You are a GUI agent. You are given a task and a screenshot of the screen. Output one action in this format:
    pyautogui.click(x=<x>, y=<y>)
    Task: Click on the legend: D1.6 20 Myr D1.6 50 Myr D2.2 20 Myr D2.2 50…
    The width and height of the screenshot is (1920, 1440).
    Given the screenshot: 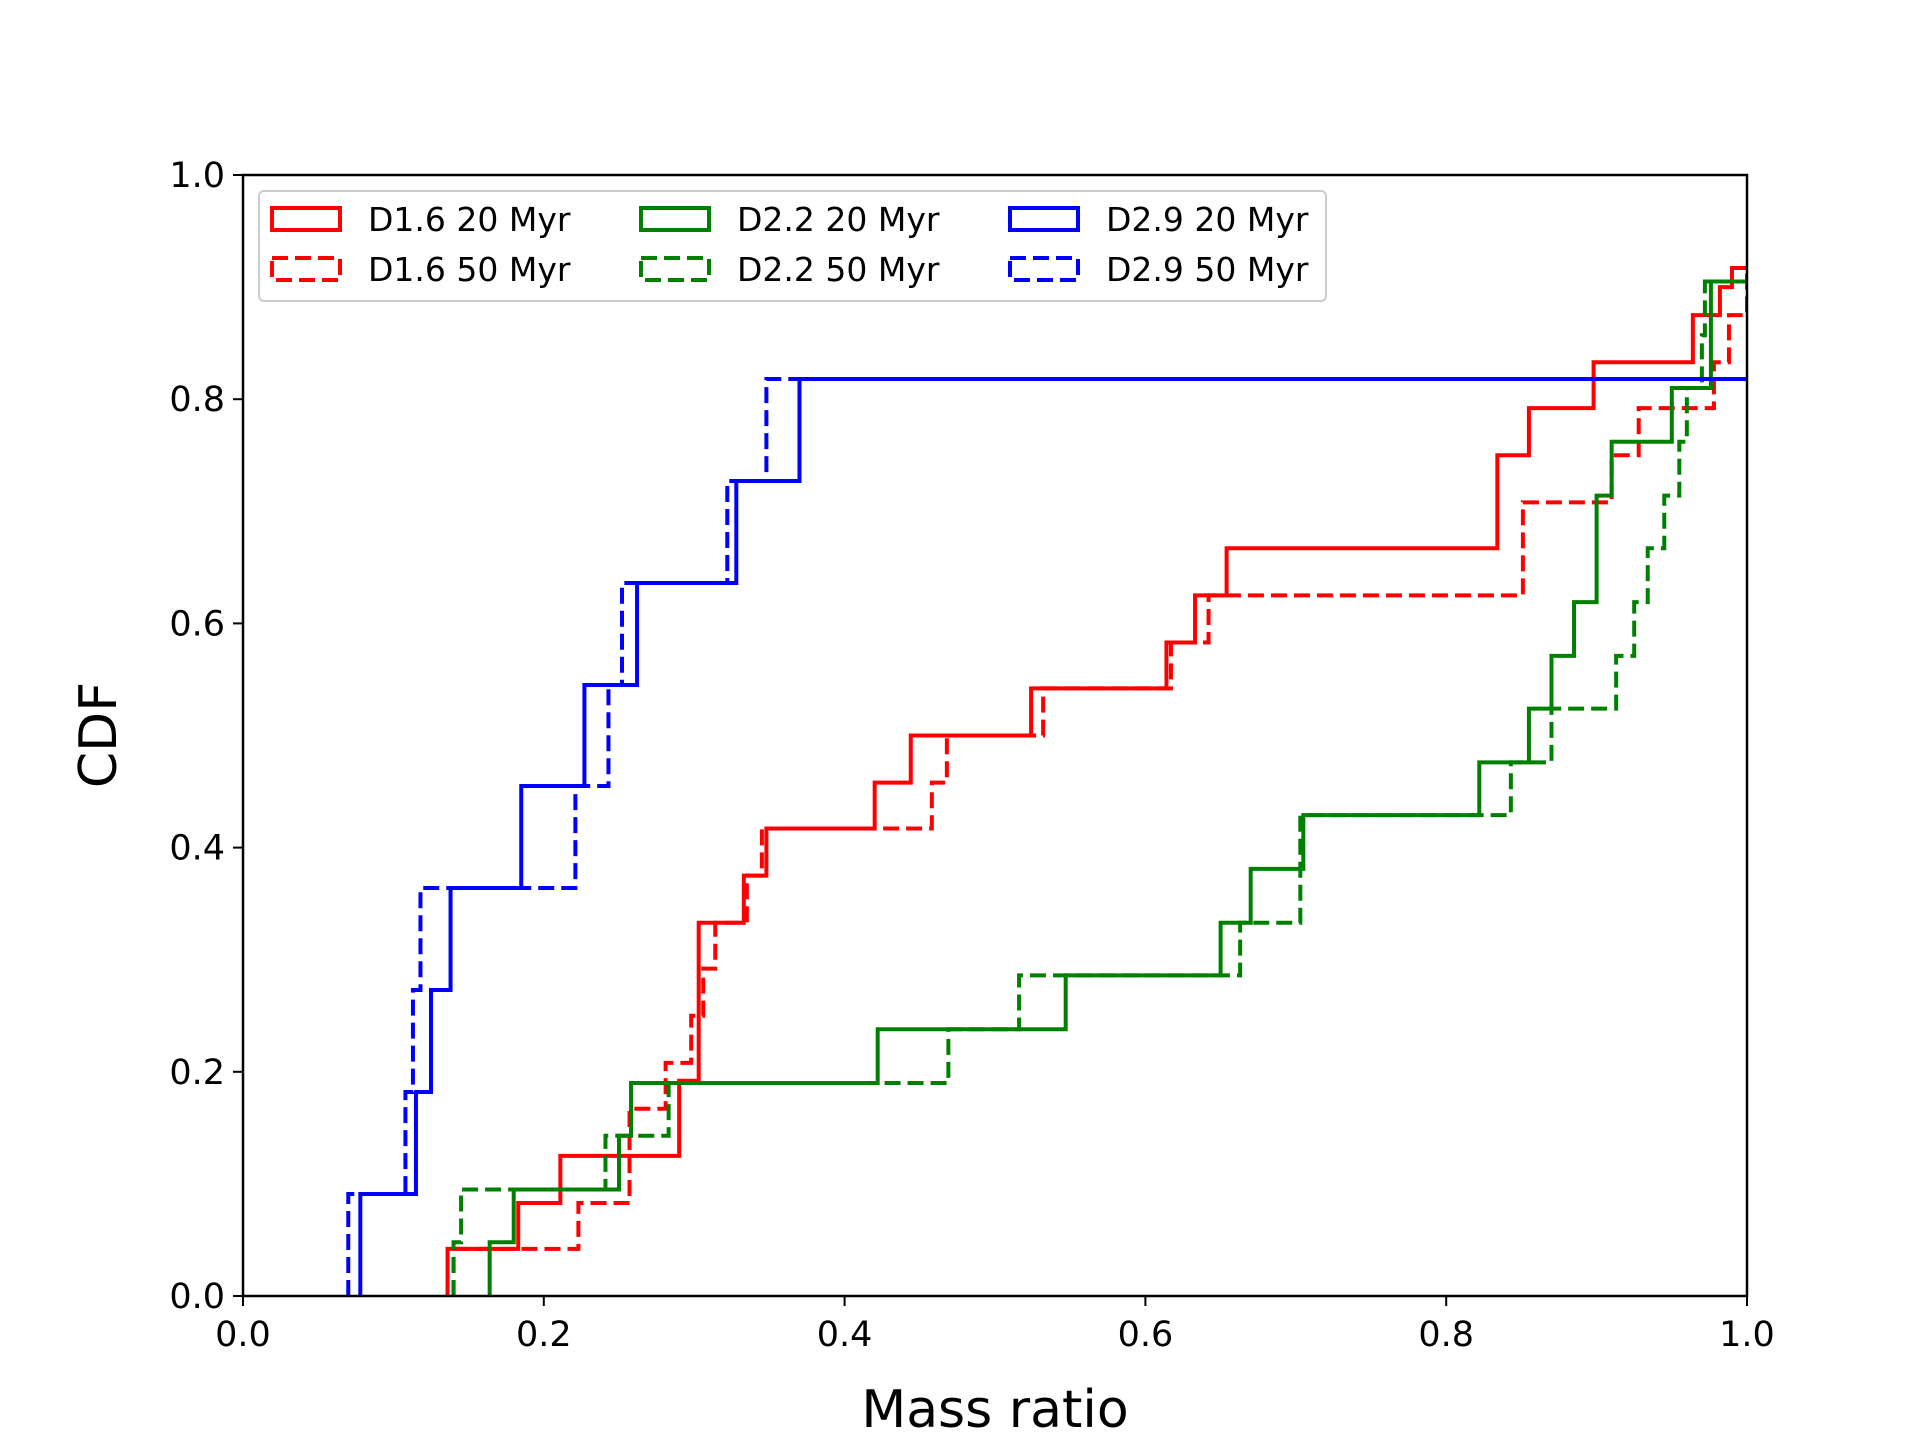 What is the action you would take?
    pyautogui.click(x=792, y=246)
    